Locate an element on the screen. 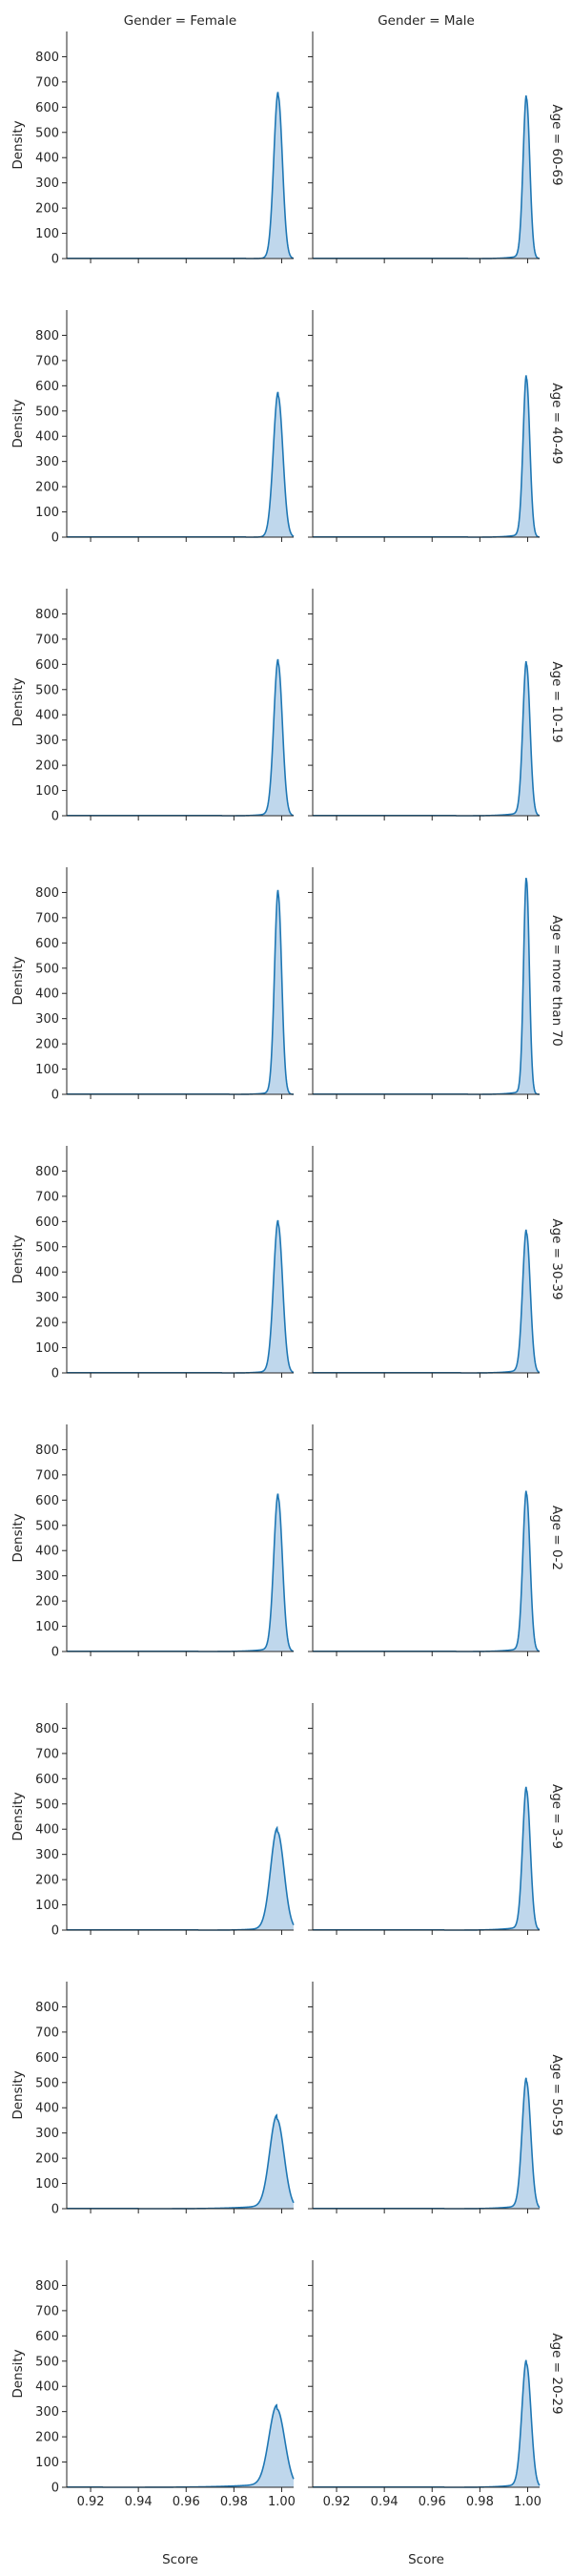 This screenshot has width=572, height=2576. facet-panel-r4-c0: 0 100 200 300 400 500 600 700 800 Density is located at coordinates (152, 1263).